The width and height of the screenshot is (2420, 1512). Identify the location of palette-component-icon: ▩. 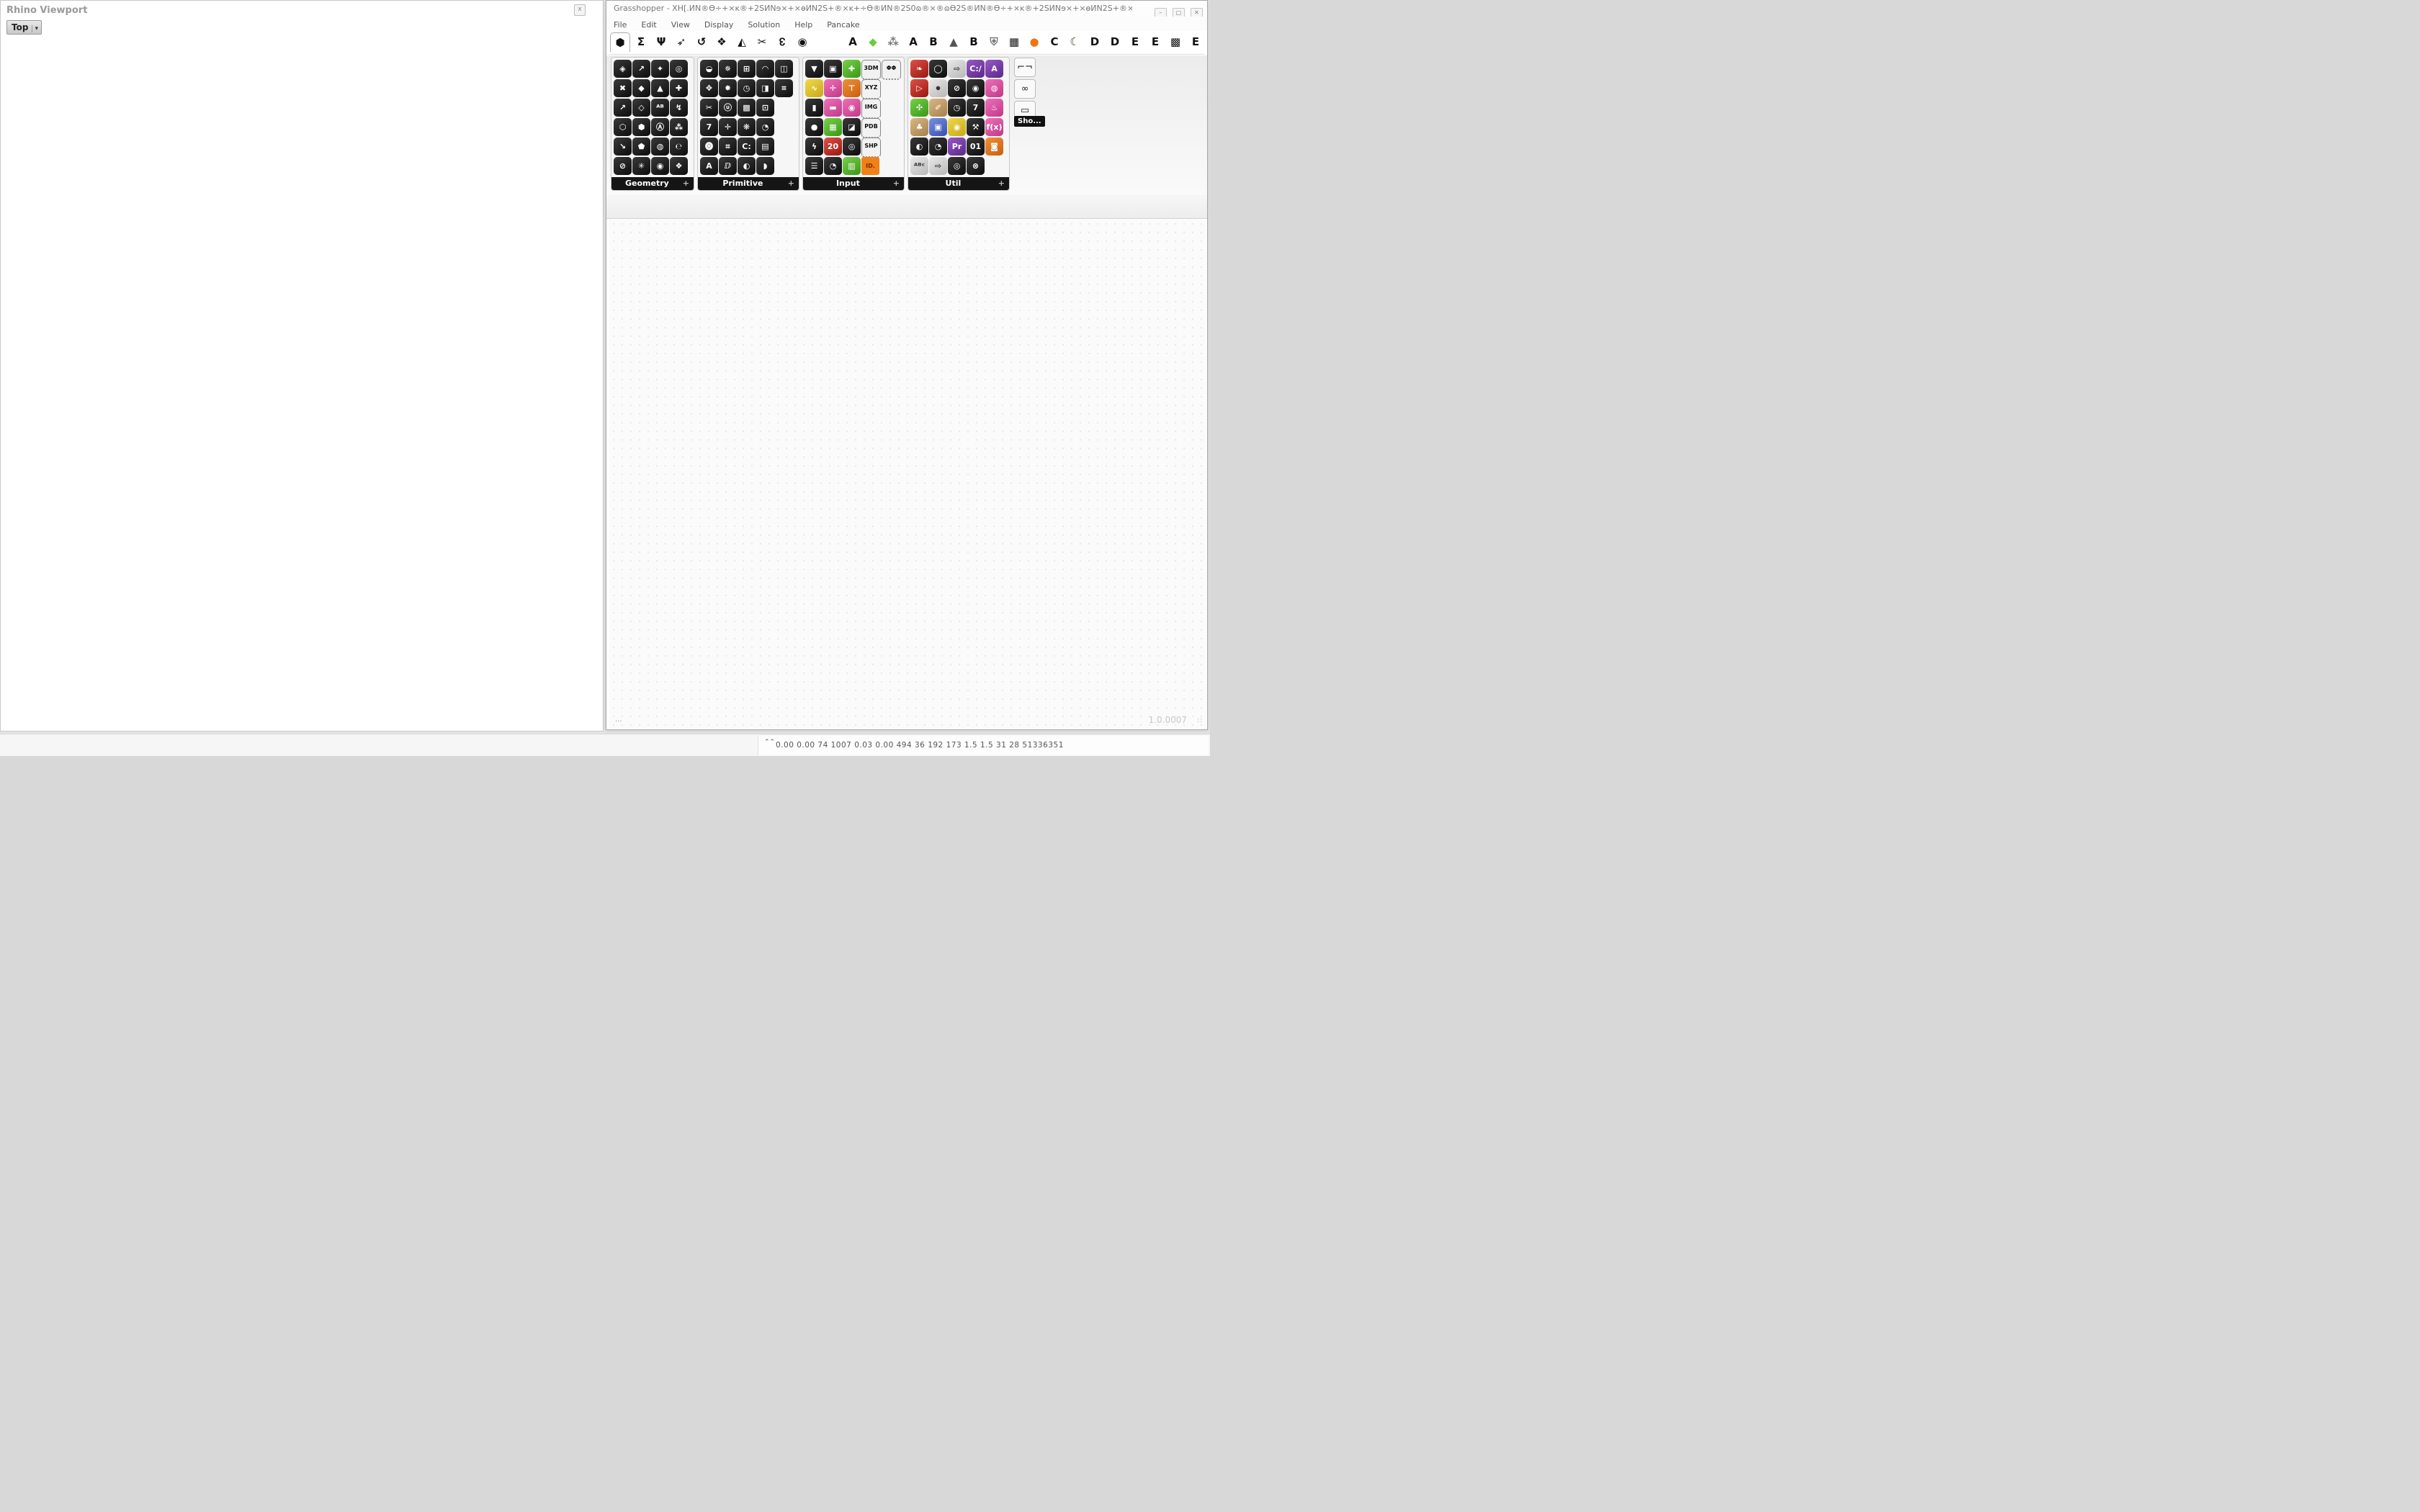
(747, 108).